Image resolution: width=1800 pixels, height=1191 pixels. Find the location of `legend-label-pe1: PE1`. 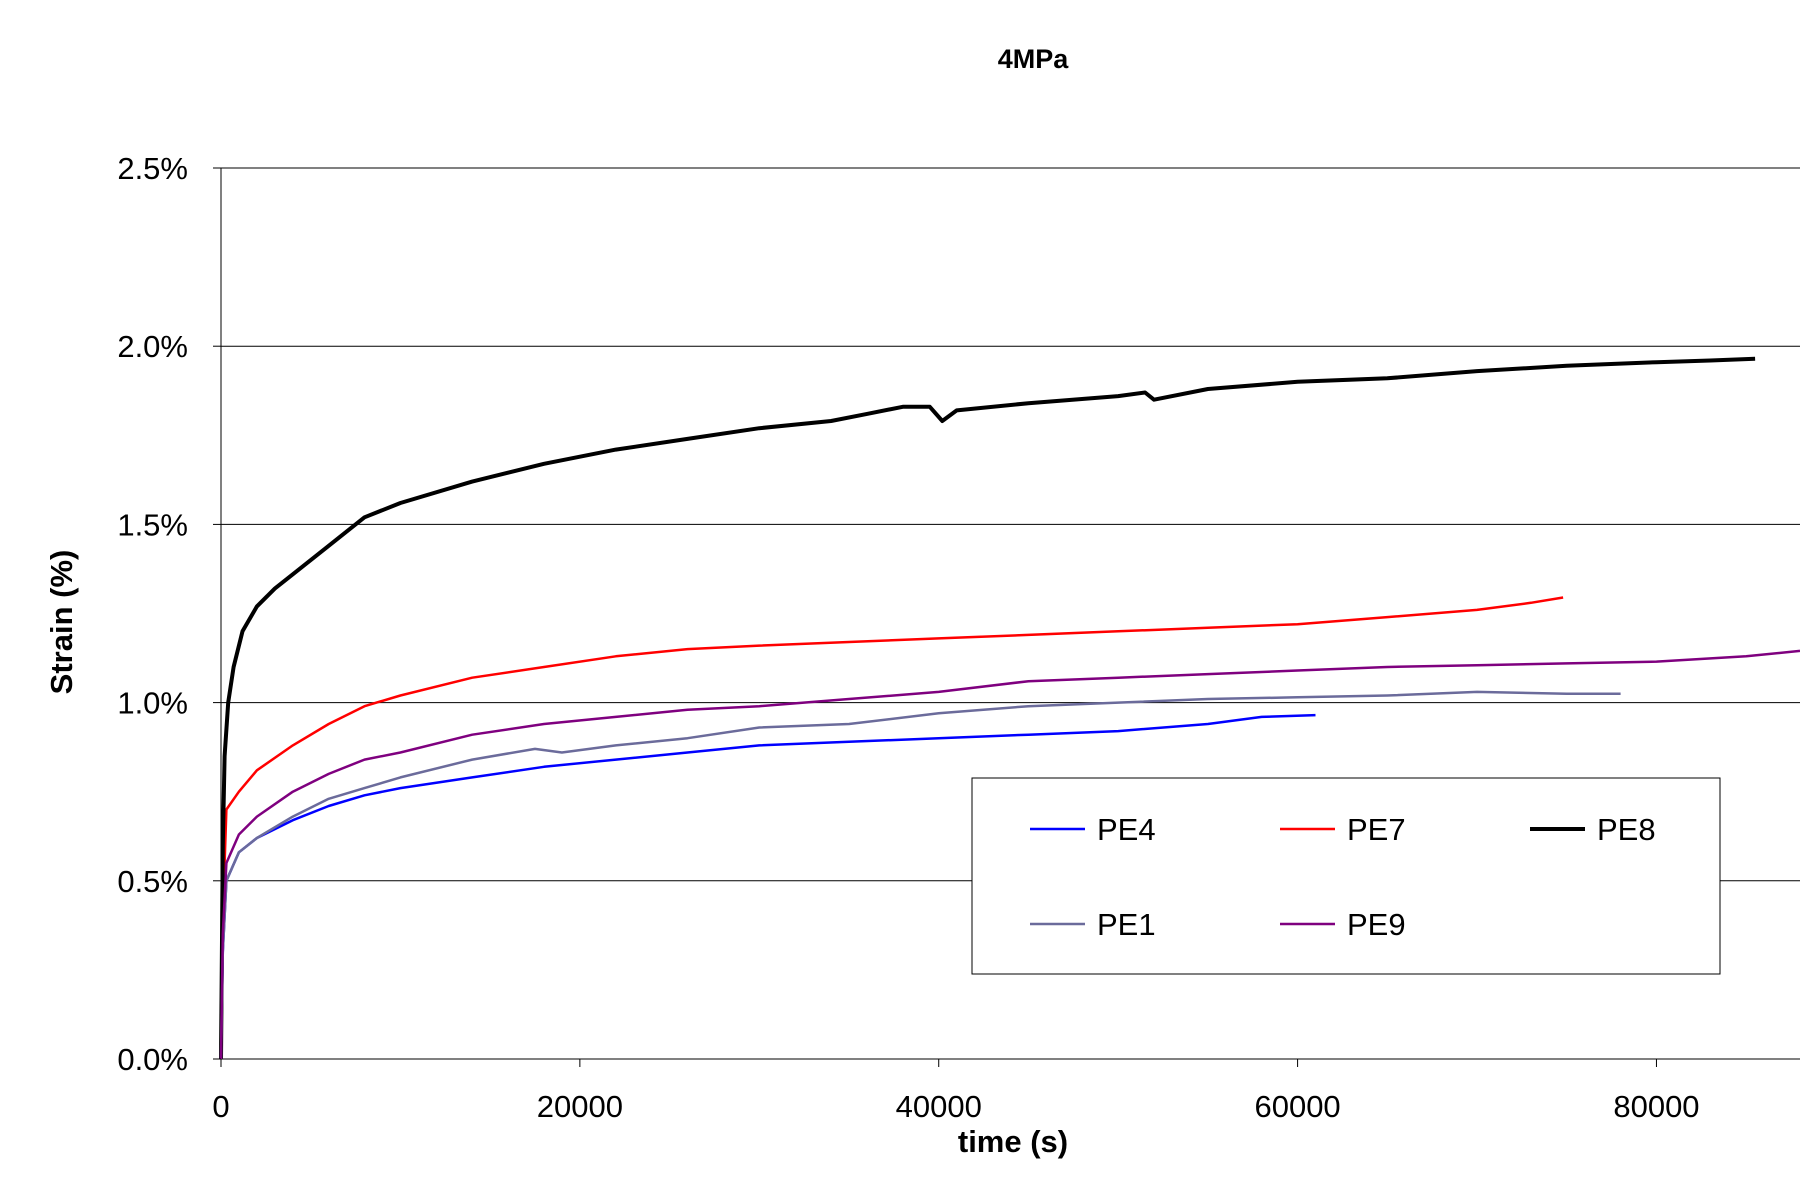

legend-label-pe1: PE1 is located at coordinates (1126, 924).